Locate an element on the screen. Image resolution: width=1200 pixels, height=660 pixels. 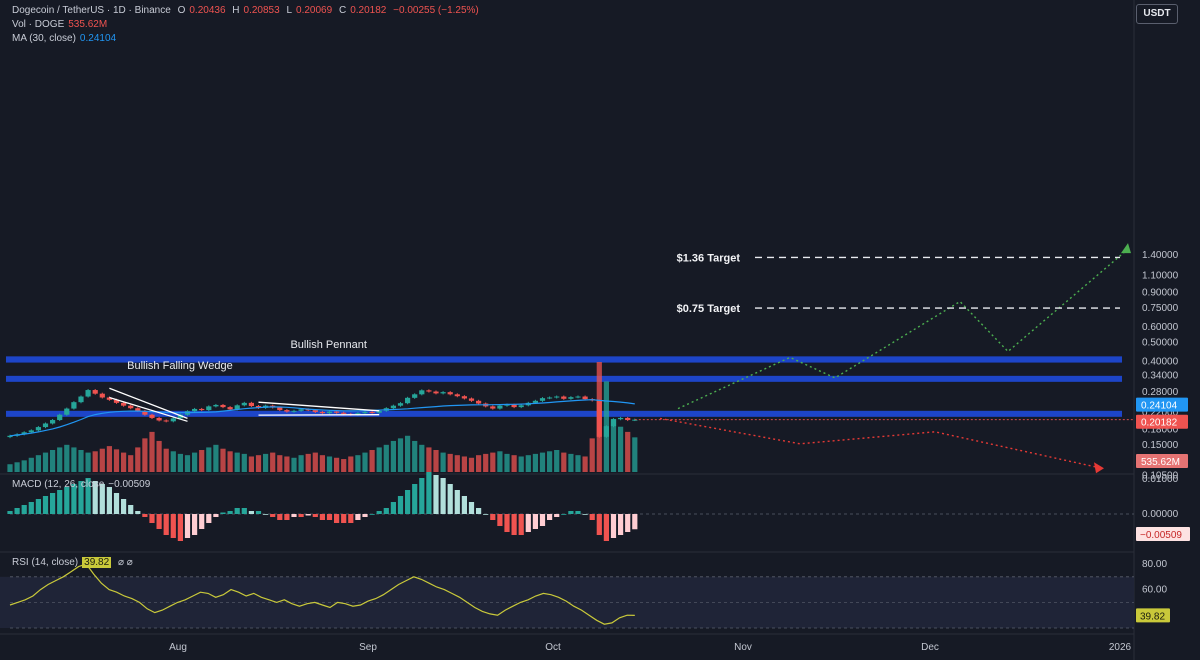
low-label: L is located at coordinates (289, 10).